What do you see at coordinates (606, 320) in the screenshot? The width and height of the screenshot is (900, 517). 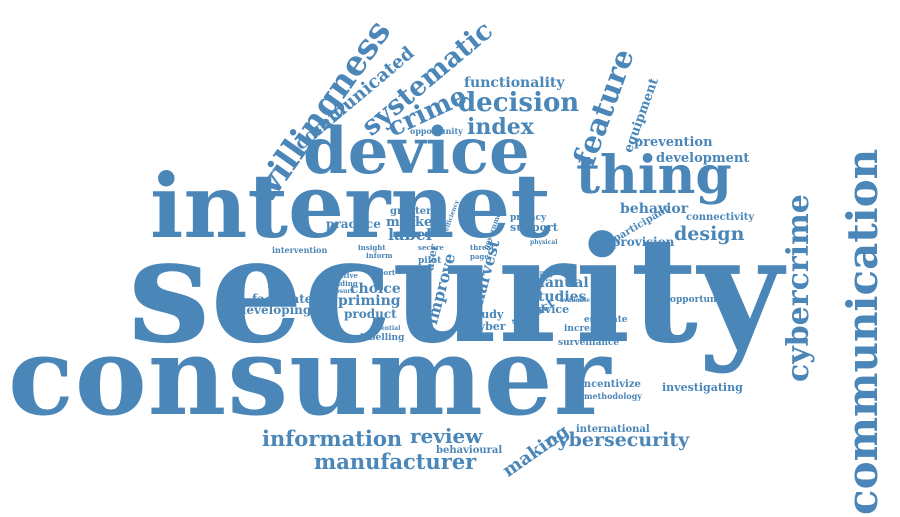 I see `word-estimate: estimate` at bounding box center [606, 320].